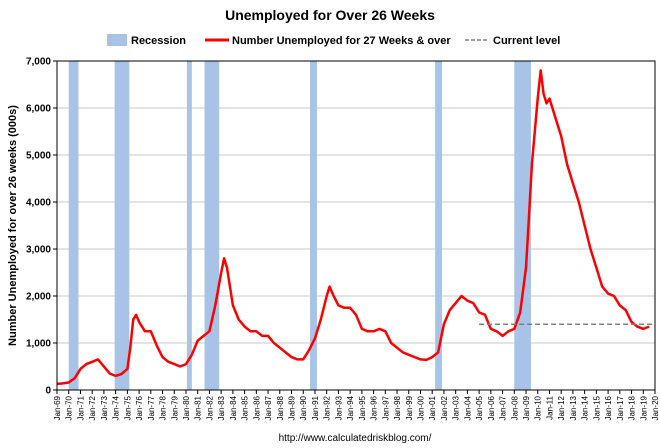 The height and width of the screenshot is (448, 660). Describe the element at coordinates (526, 407) in the screenshot. I see `x-tick-label: Jan-09` at that location.